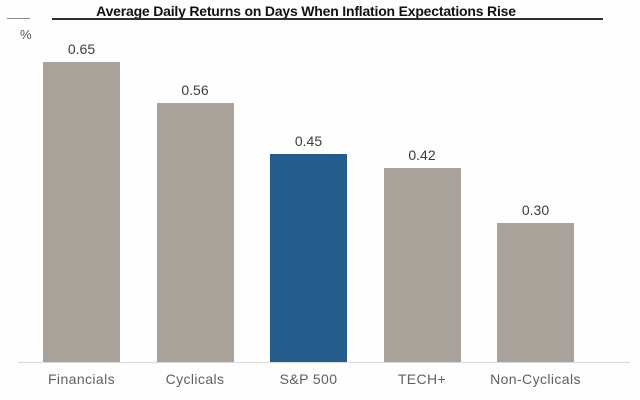  What do you see at coordinates (308, 260) in the screenshot?
I see `bar: 0.45 S&P 500` at bounding box center [308, 260].